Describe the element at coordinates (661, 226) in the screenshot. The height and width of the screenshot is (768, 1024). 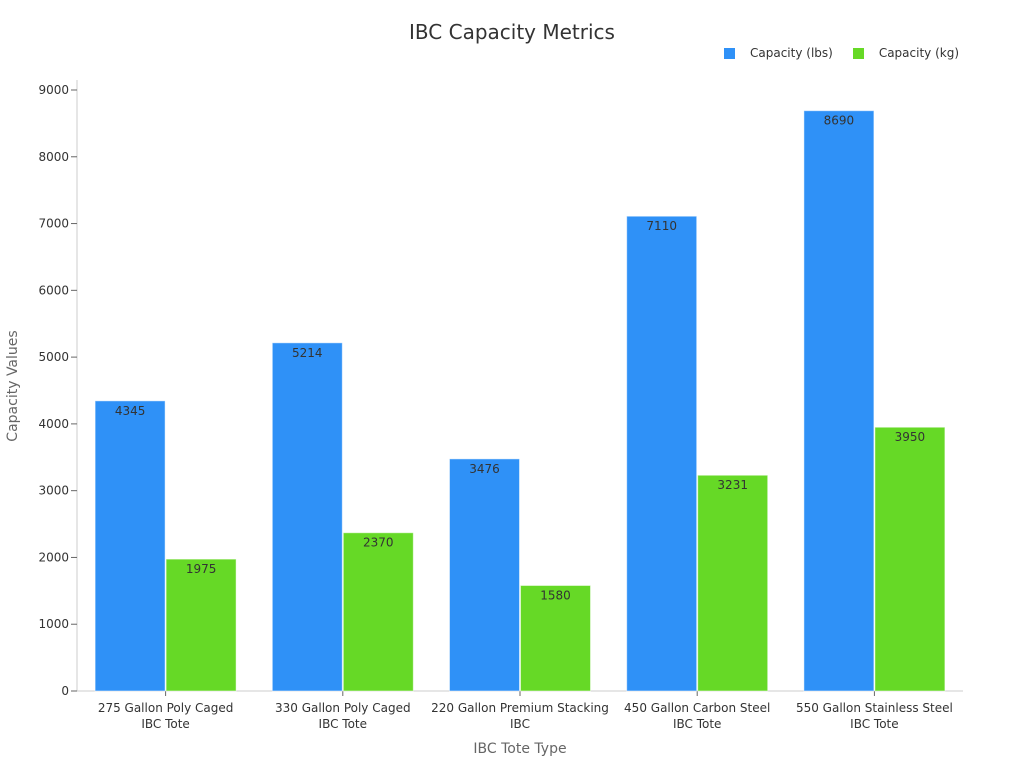
I see `bar-value-label: 7110` at that location.